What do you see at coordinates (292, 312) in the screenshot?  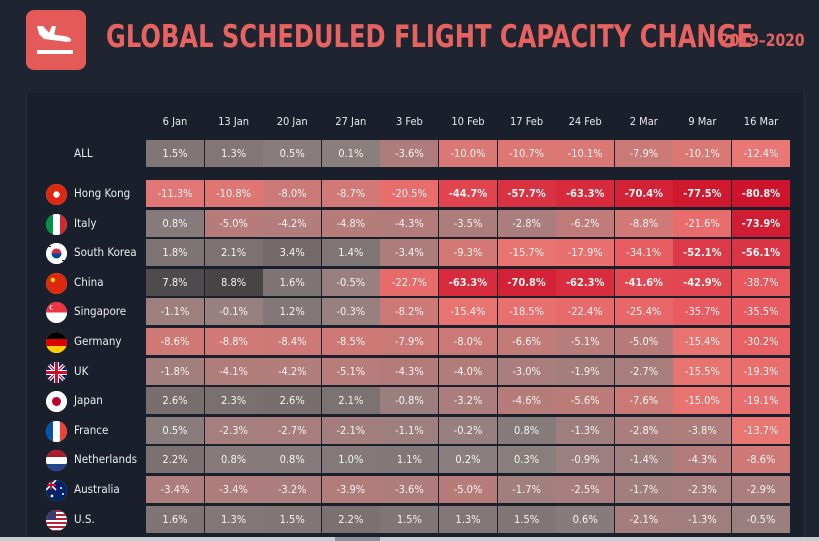 I see `heatmap-cell: 1.2%` at bounding box center [292, 312].